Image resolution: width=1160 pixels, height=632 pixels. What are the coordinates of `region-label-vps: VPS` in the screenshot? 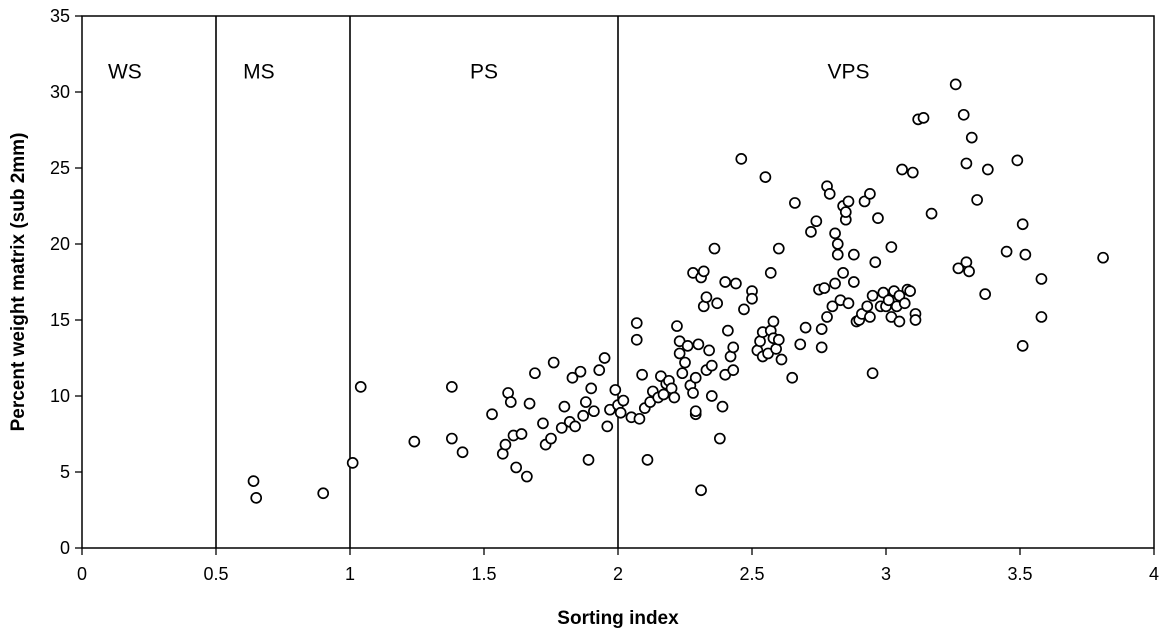 It's located at (848, 71).